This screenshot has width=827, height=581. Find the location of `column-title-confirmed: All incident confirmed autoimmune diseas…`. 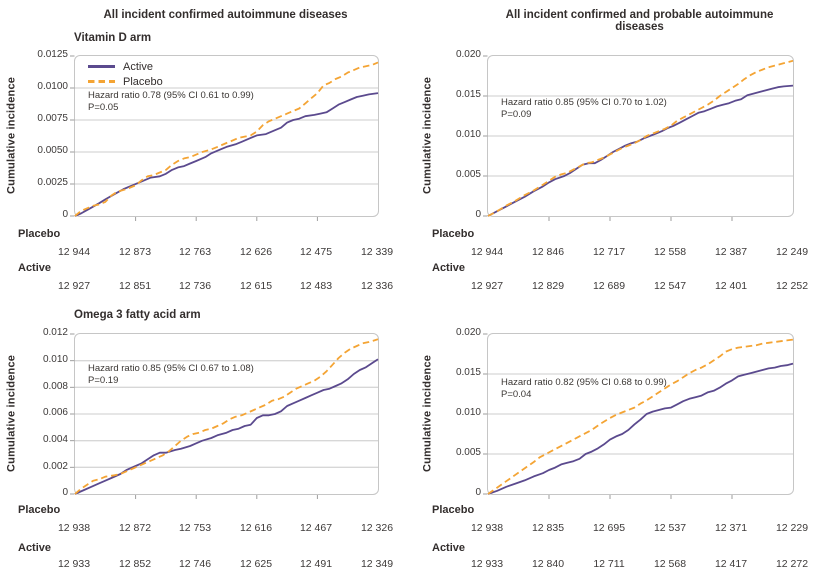

column-title-confirmed: All incident confirmed autoimmune diseas… is located at coordinates (225, 15).